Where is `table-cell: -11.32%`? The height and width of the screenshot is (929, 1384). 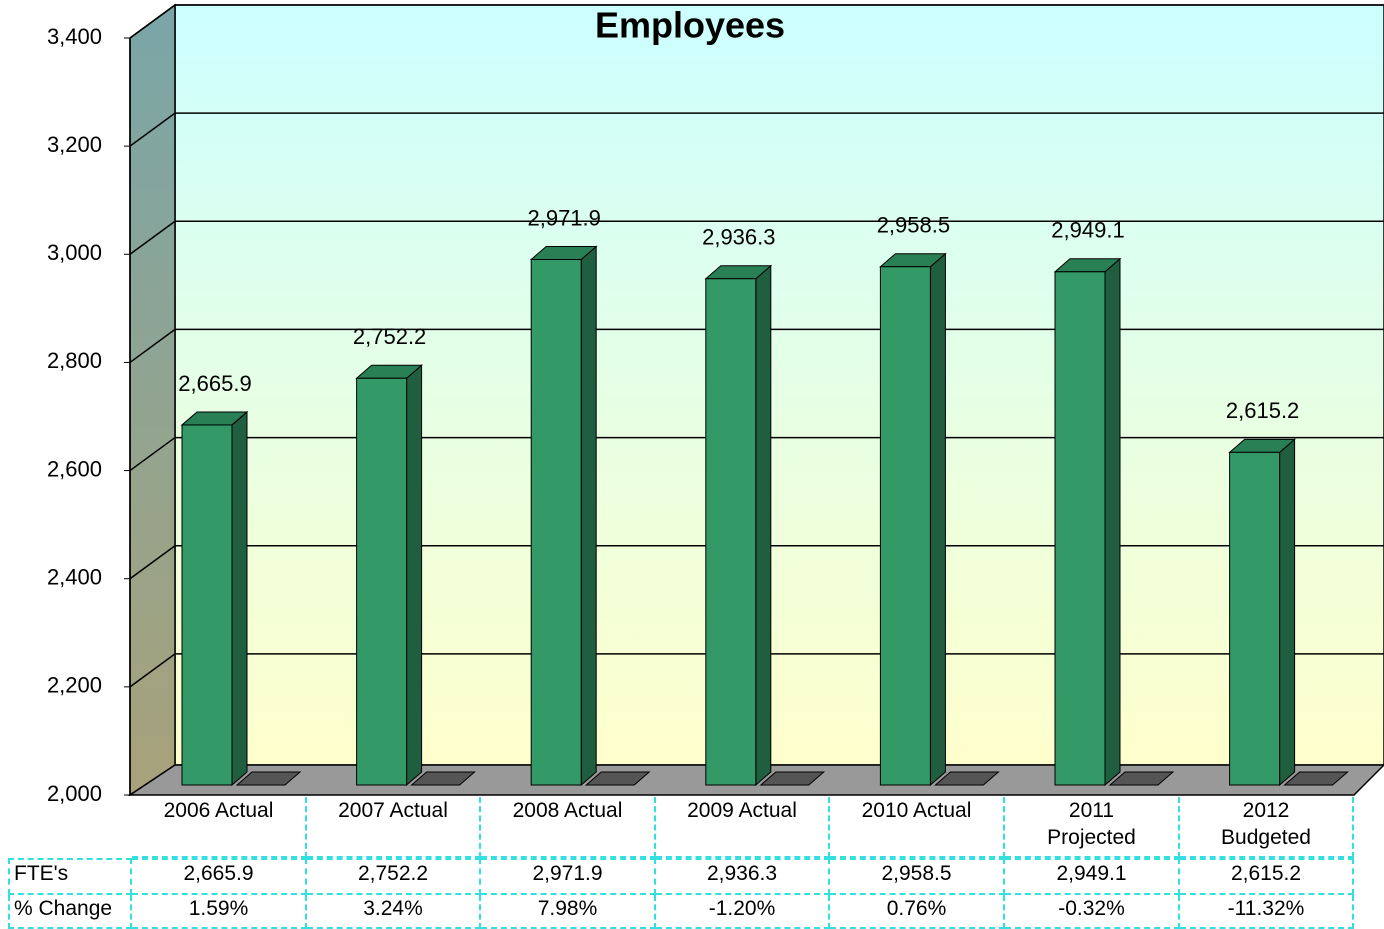 table-cell: -11.32% is located at coordinates (1267, 912).